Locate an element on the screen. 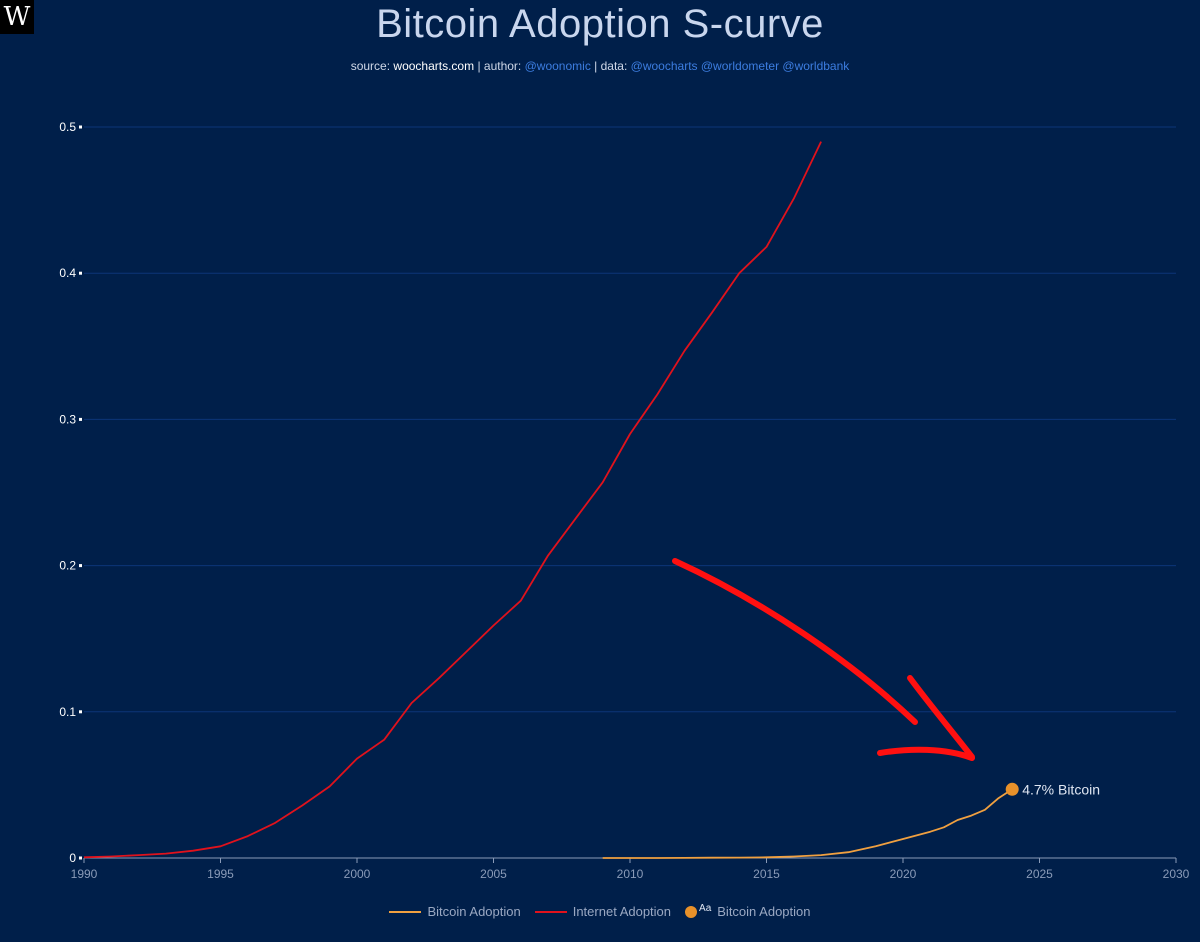 The width and height of the screenshot is (1200, 942). data-sources-links: @woocharts @worldometer @worldbank is located at coordinates (740, 66).